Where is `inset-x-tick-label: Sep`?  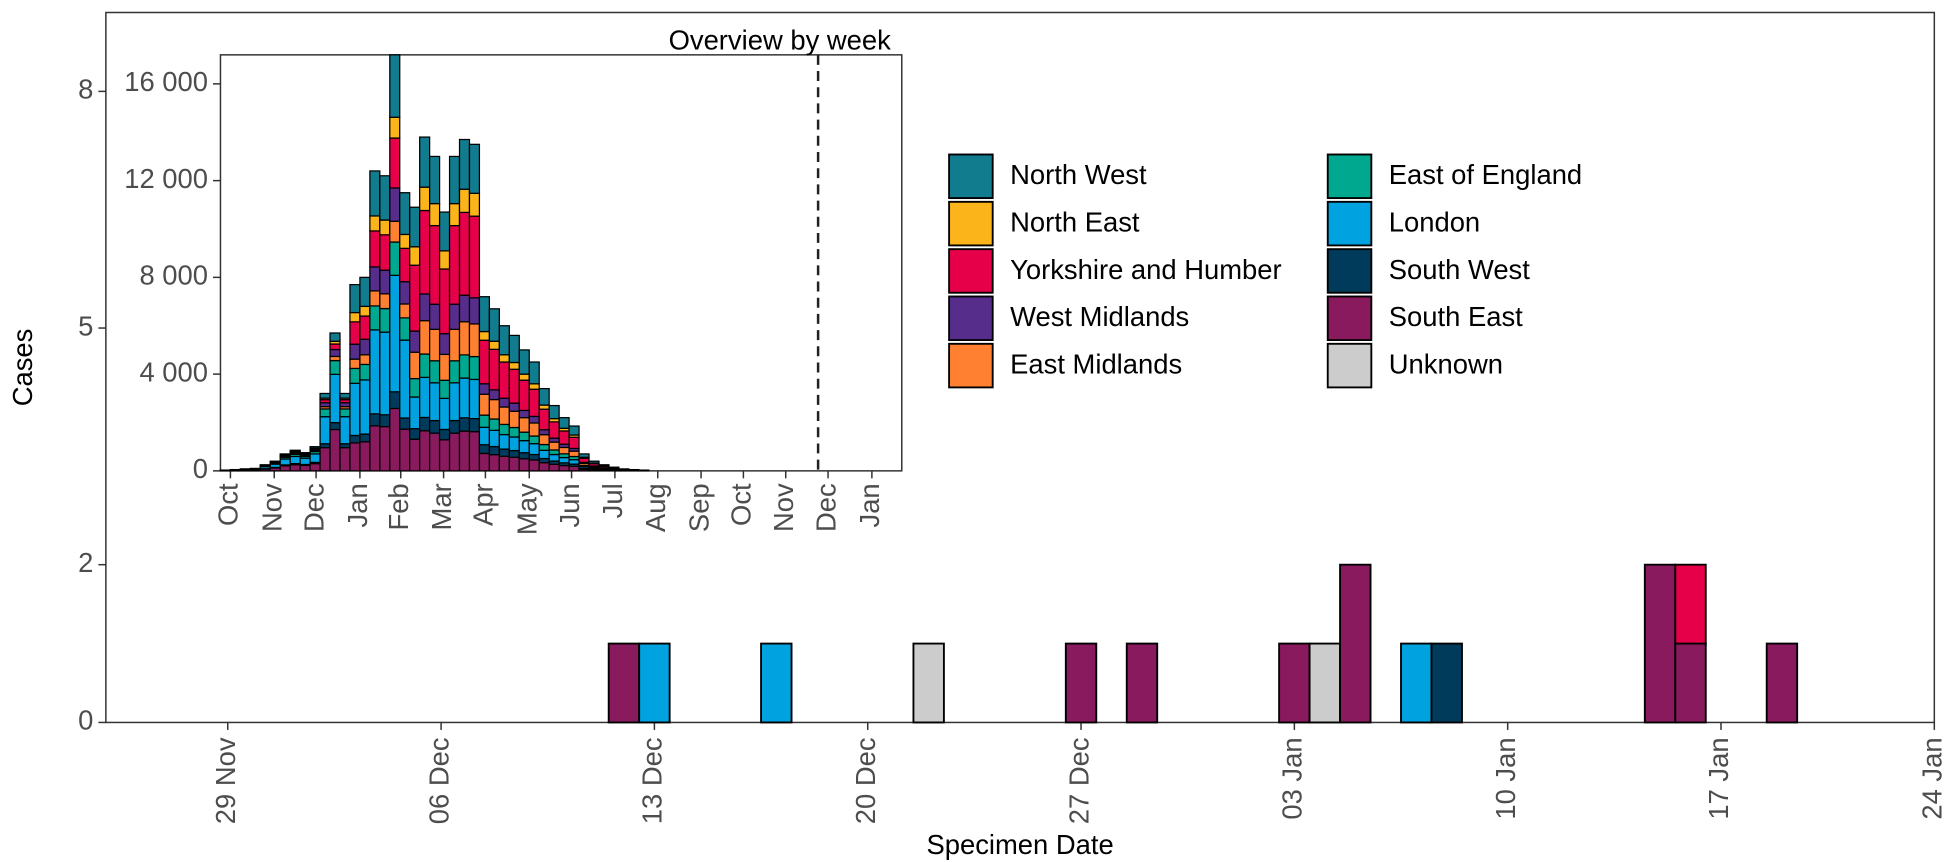 inset-x-tick-label: Sep is located at coordinates (698, 507).